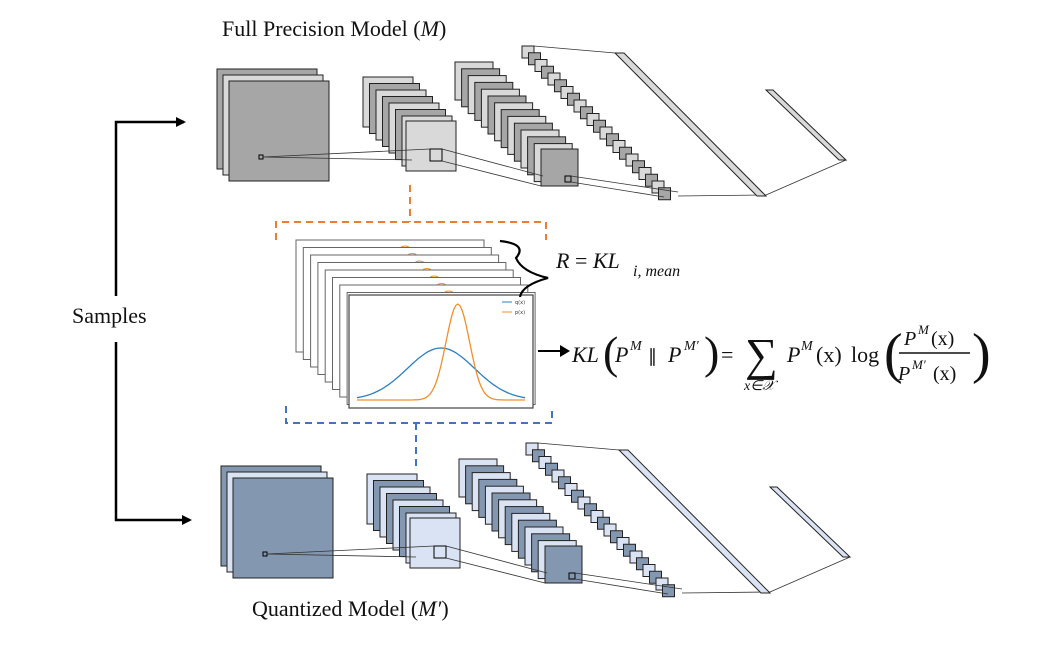 The height and width of the screenshot is (650, 1063). What do you see at coordinates (587, 260) in the screenshot?
I see `svg-text: R = KL` at bounding box center [587, 260].